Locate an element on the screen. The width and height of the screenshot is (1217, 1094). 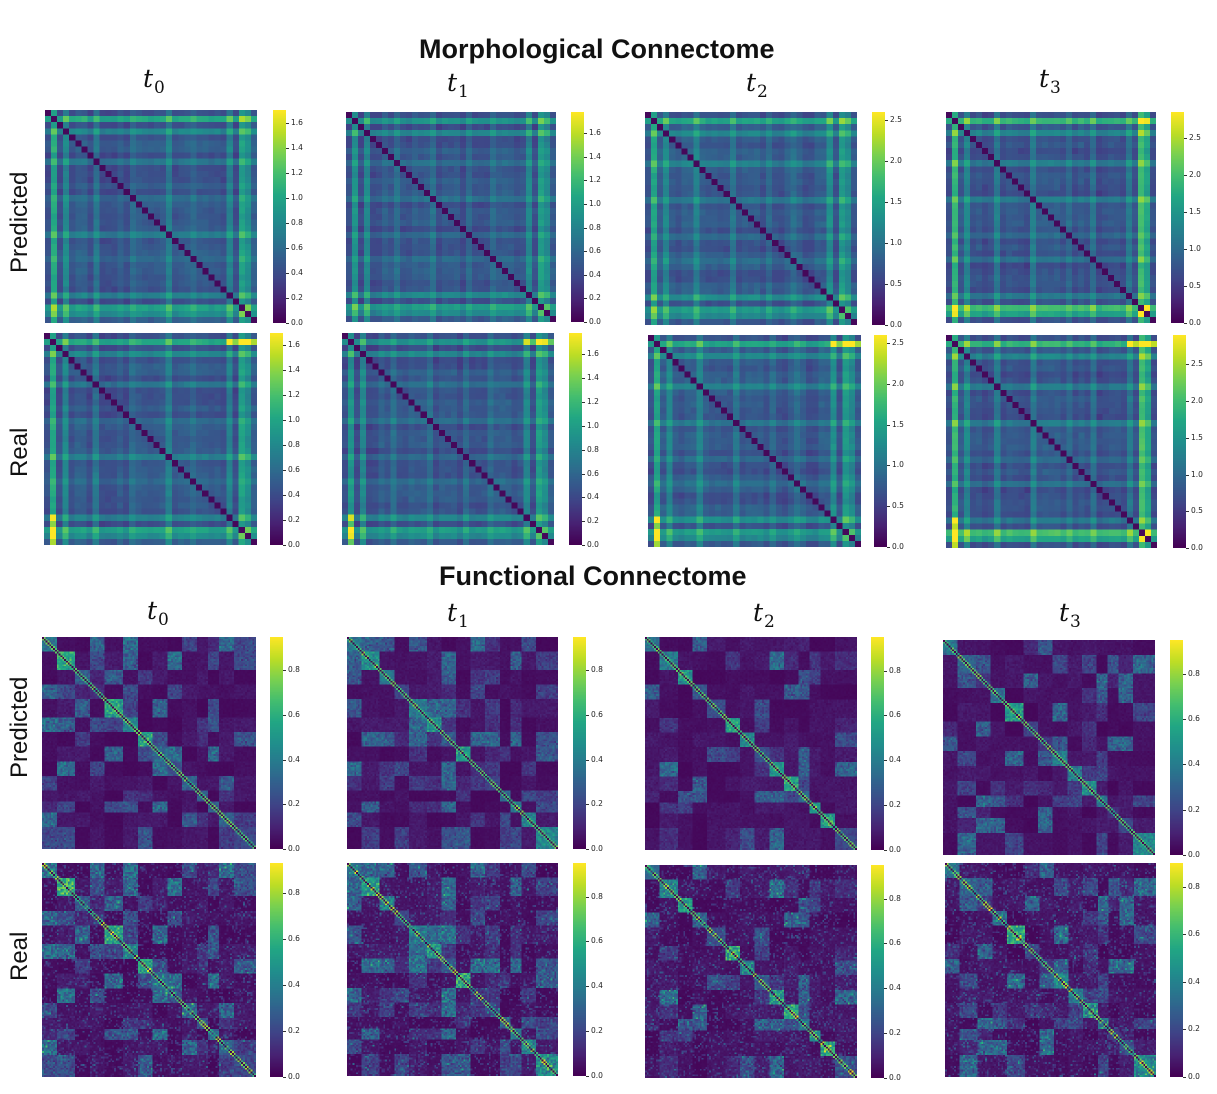
time-label-t2-morph: t2 is located at coordinates (757, 85).